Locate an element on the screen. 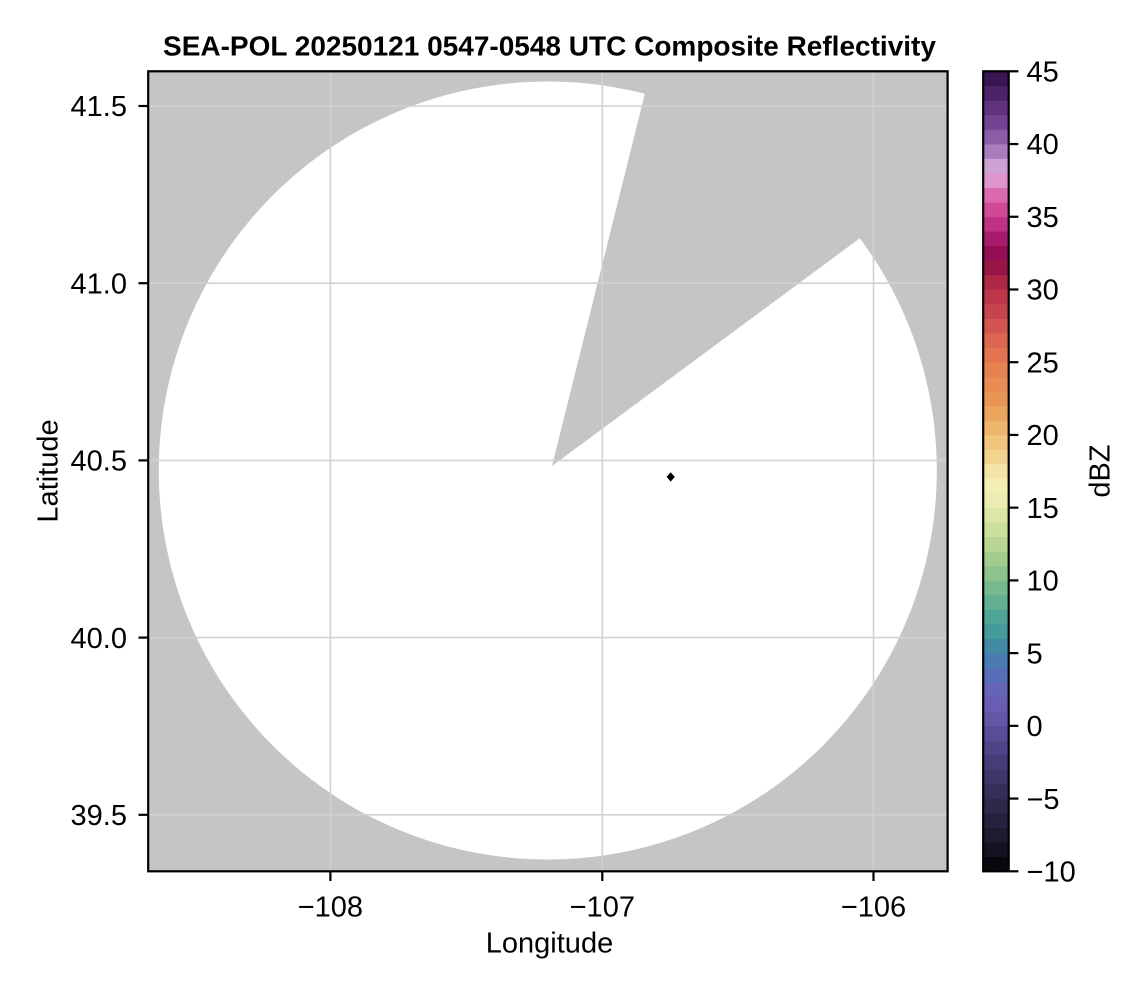  svg-text: −108 is located at coordinates (330, 908).